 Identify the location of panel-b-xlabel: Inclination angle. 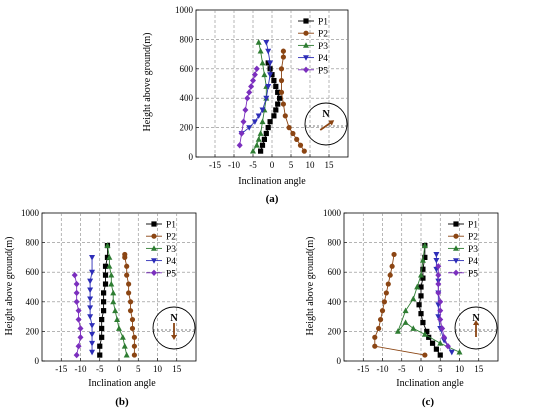
(122, 383).